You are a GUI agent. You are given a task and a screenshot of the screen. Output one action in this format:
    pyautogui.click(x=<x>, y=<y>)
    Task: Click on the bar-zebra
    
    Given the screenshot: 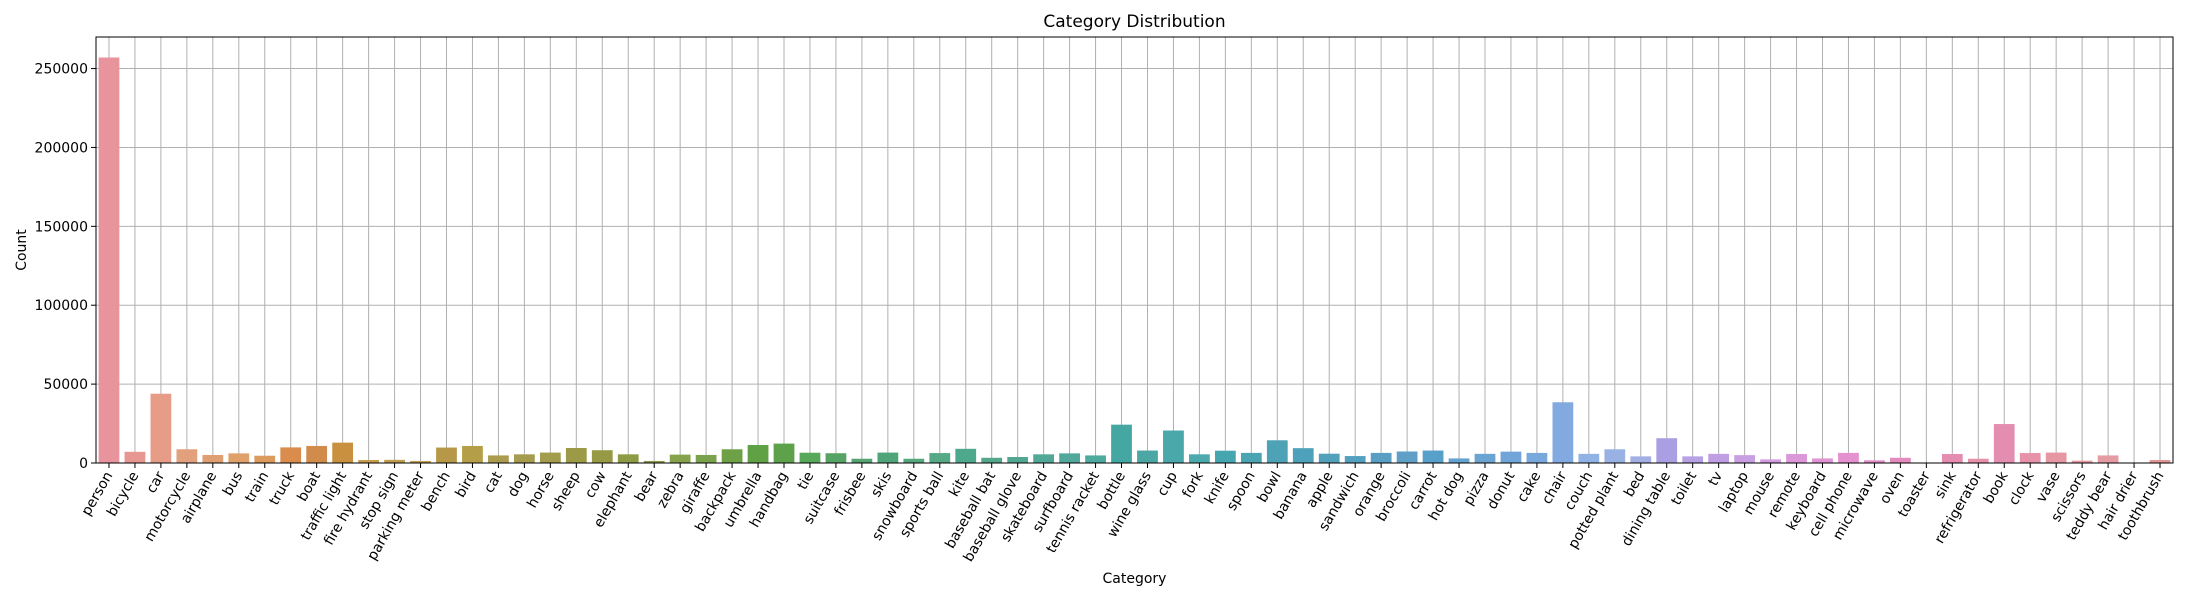 What is the action you would take?
    pyautogui.click(x=680, y=458)
    